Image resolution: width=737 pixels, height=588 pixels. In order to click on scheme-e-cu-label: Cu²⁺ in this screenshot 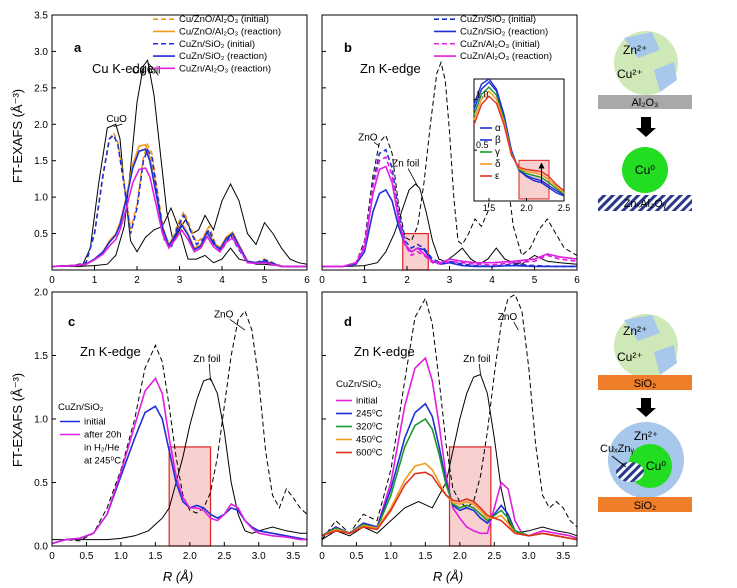, I will do `click(630, 74)`.